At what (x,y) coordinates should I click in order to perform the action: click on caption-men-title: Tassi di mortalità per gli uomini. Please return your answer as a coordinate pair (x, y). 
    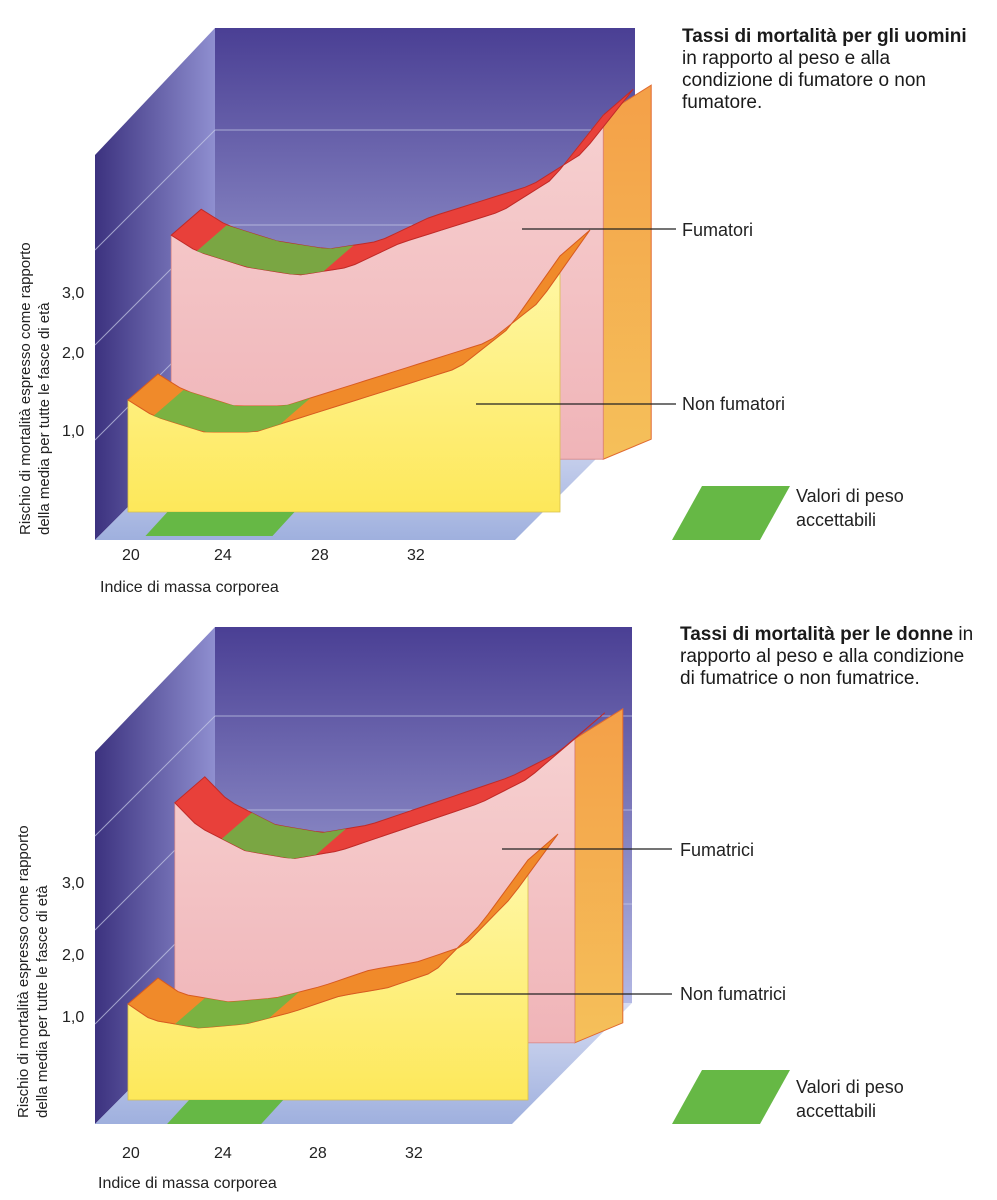
    Looking at the image, I should click on (824, 36).